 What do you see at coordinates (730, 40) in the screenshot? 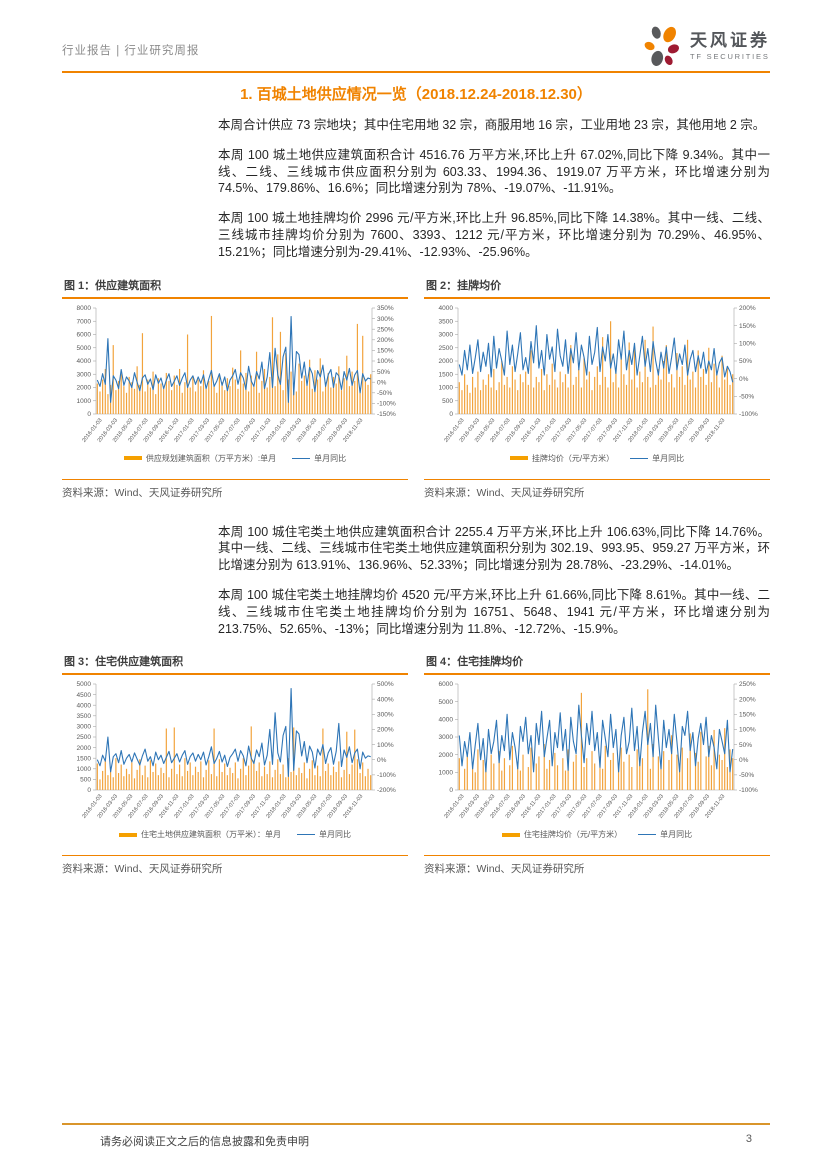
I see `brand-name-cn: 天风证券` at bounding box center [730, 40].